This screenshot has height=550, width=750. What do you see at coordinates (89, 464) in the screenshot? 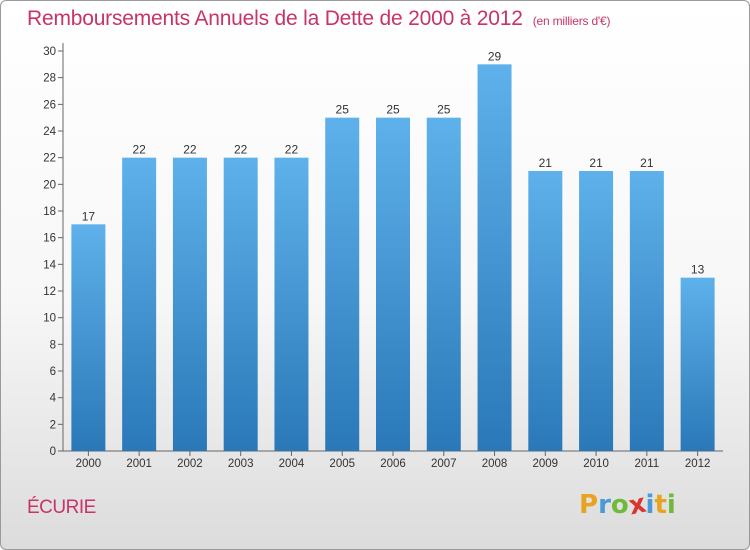
I see `x-tick-label: 2000` at bounding box center [89, 464].